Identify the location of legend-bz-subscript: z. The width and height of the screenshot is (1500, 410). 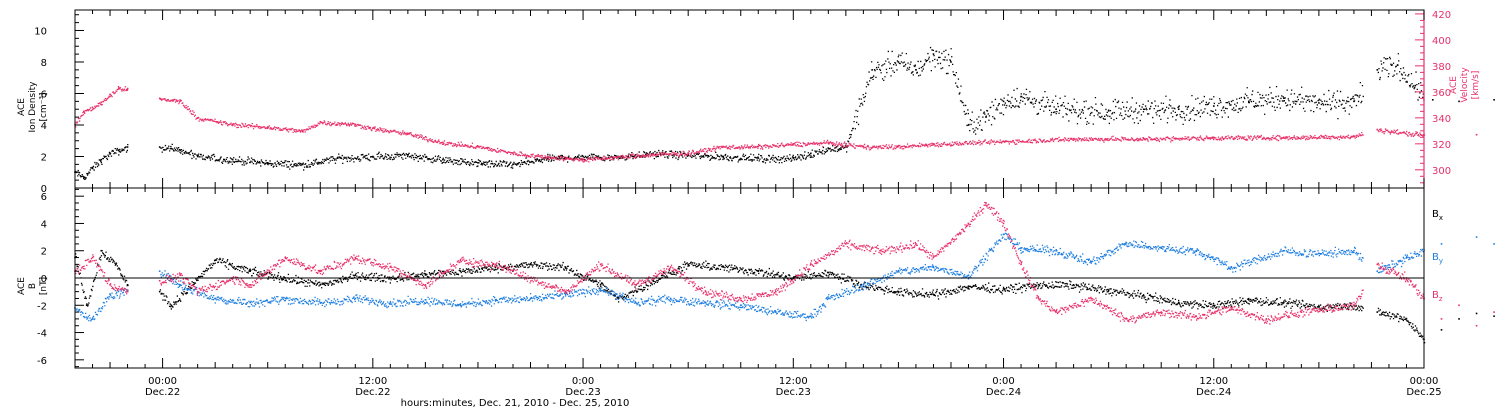
(1441, 299).